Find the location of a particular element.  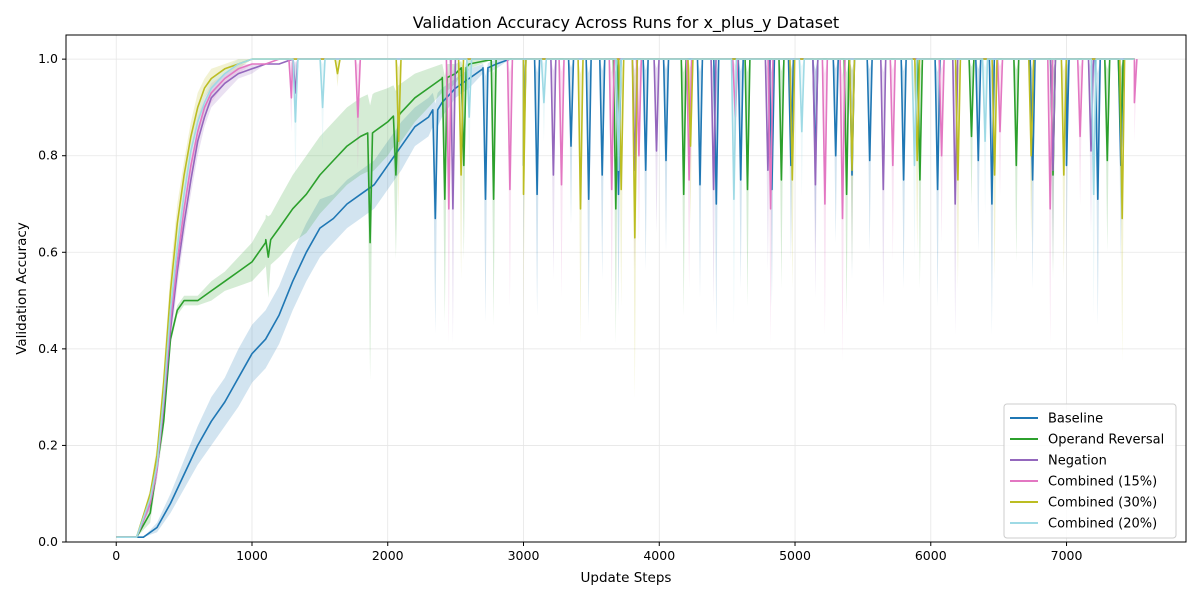

x-tick-label-7: 7000 is located at coordinates (1067, 555).